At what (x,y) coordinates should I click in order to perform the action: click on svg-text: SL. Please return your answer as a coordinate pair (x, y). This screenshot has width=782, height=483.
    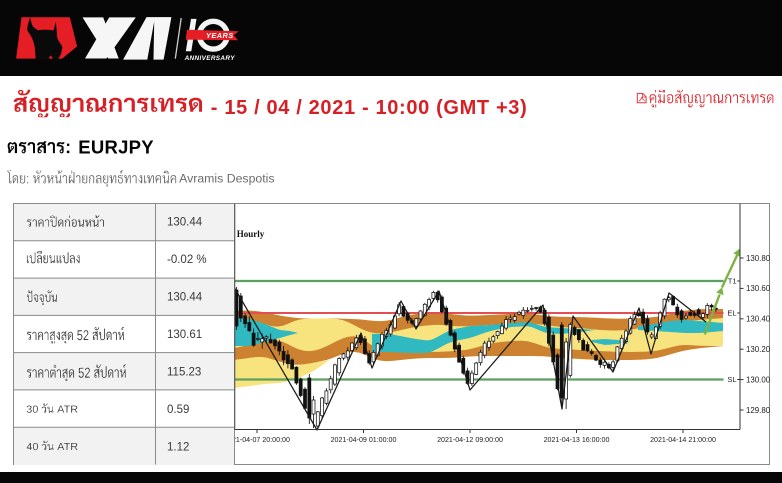
    Looking at the image, I should click on (731, 379).